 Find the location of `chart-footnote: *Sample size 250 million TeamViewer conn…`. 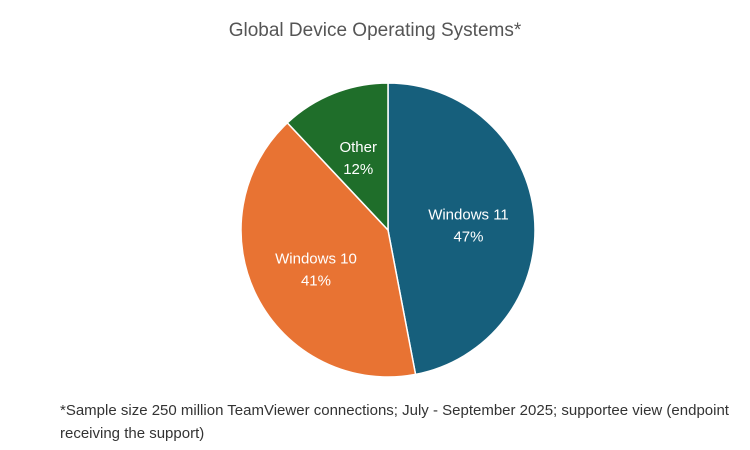

chart-footnote: *Sample size 250 million TeamViewer conn… is located at coordinates (394, 422).